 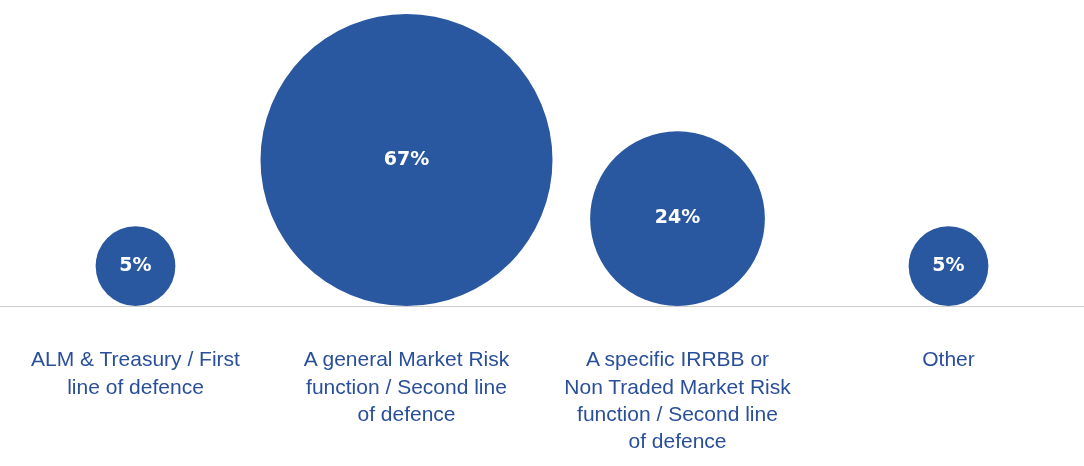 What do you see at coordinates (948, 359) in the screenshot?
I see `category-label: Other` at bounding box center [948, 359].